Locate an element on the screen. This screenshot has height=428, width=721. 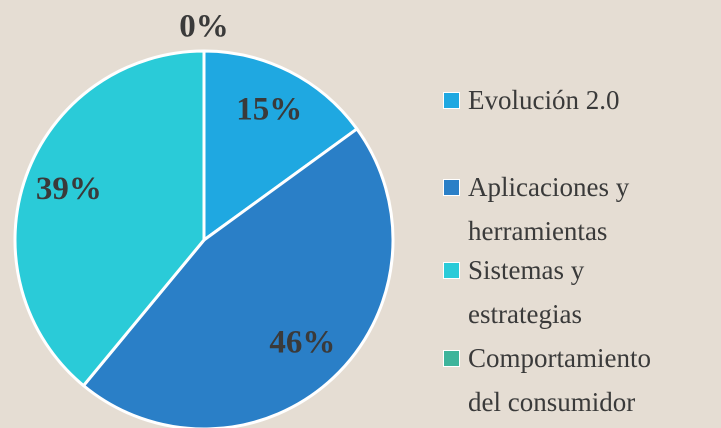
data-label: 39% is located at coordinates (69, 189).